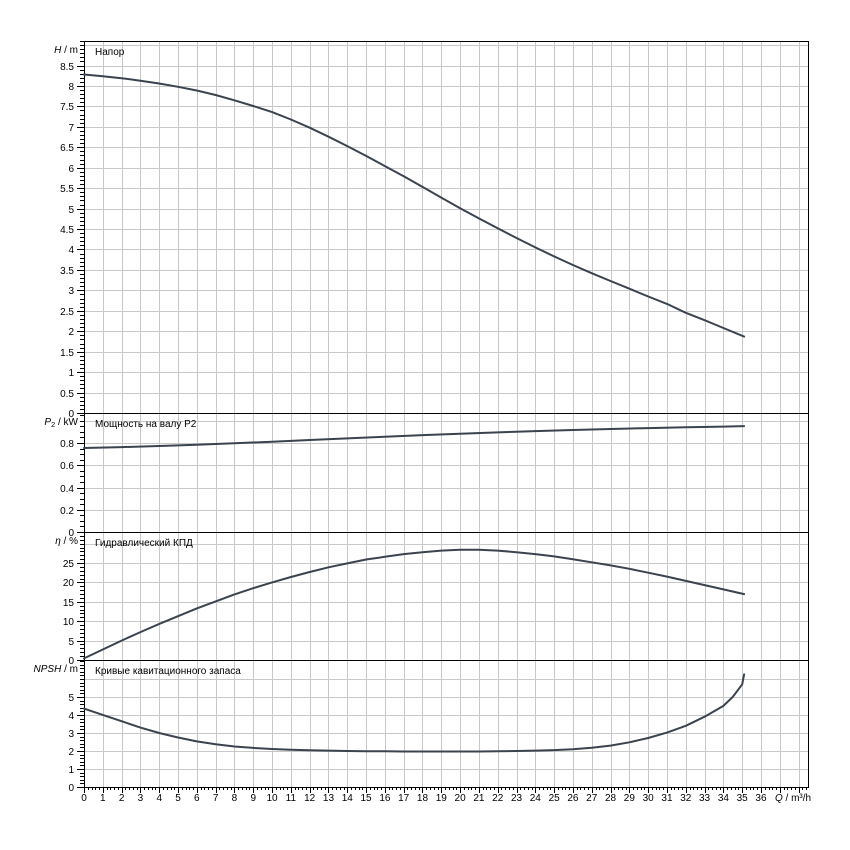  Describe the element at coordinates (71, 169) in the screenshot. I see `y-tick-label: 6` at that location.